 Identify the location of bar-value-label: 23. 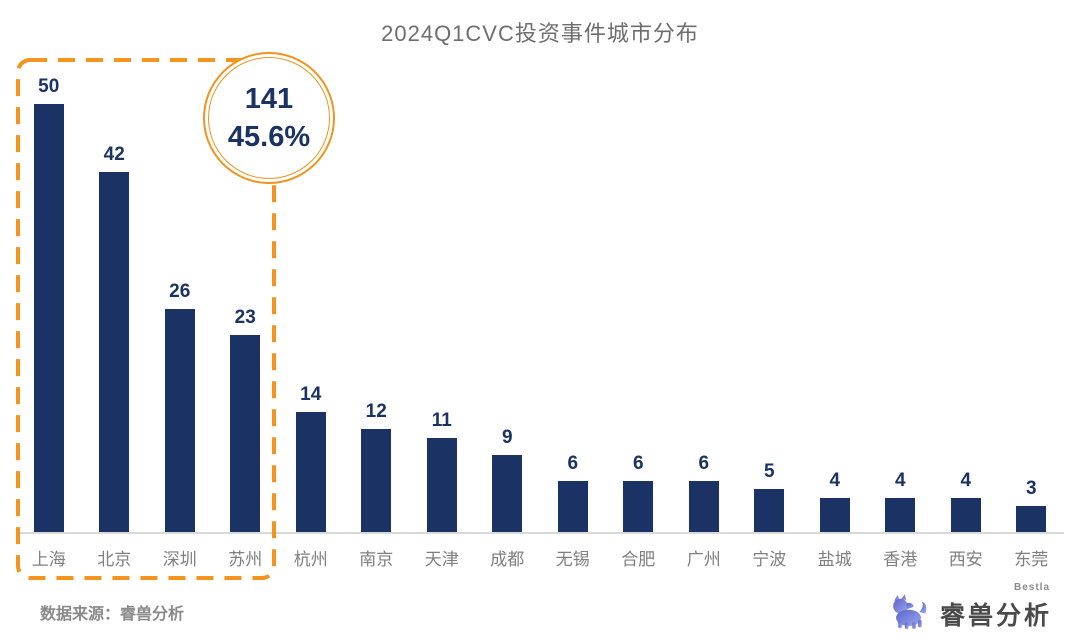
(245, 317).